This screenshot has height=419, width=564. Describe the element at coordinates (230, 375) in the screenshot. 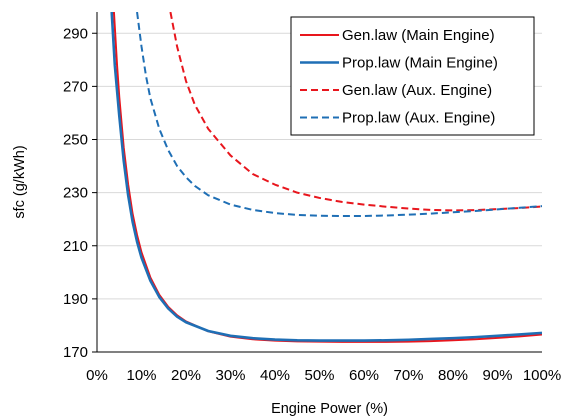

I see `x-tick-label: 30%` at that location.